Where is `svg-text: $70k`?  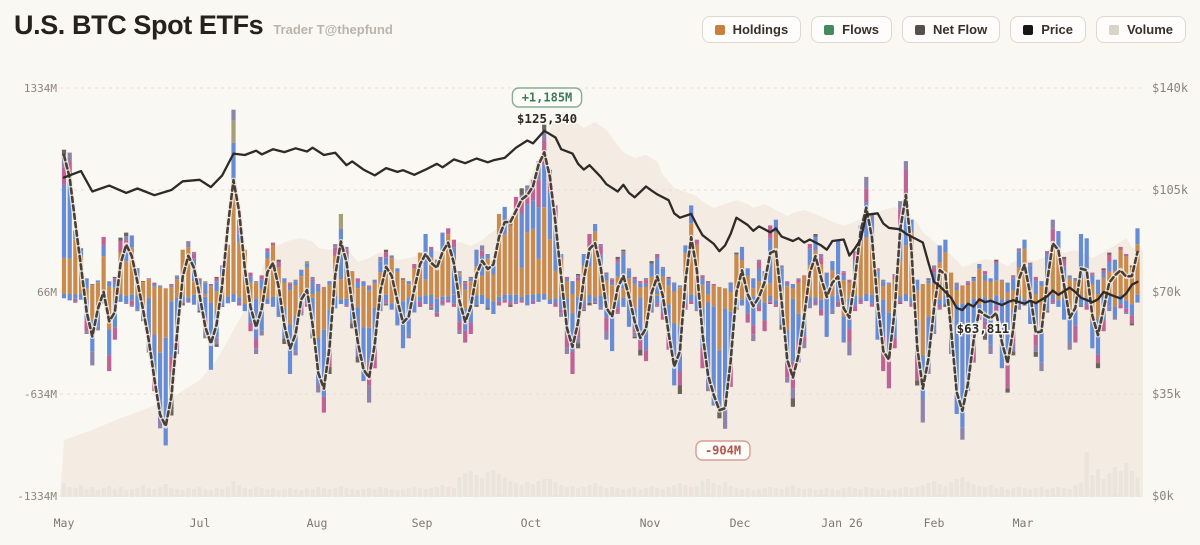 svg-text: $70k is located at coordinates (1167, 292).